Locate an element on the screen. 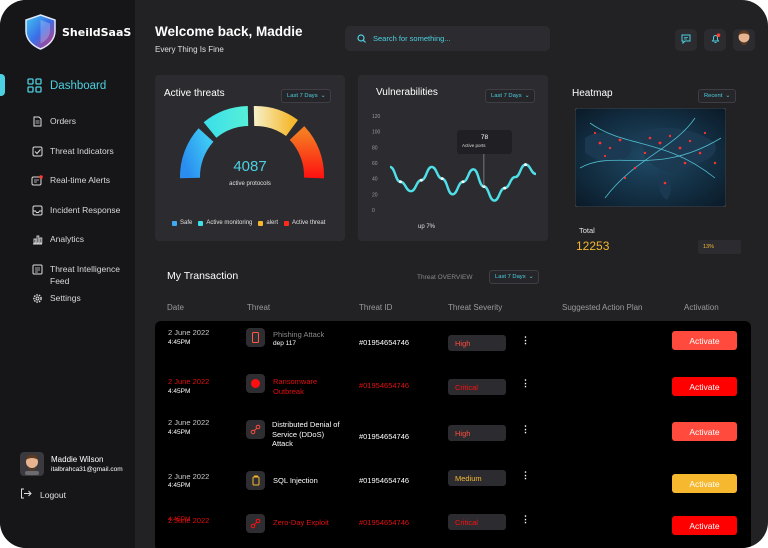 The image size is (768, 548). sidebar-item-real-time-alerts: Real-time Alerts is located at coordinates (70, 180).